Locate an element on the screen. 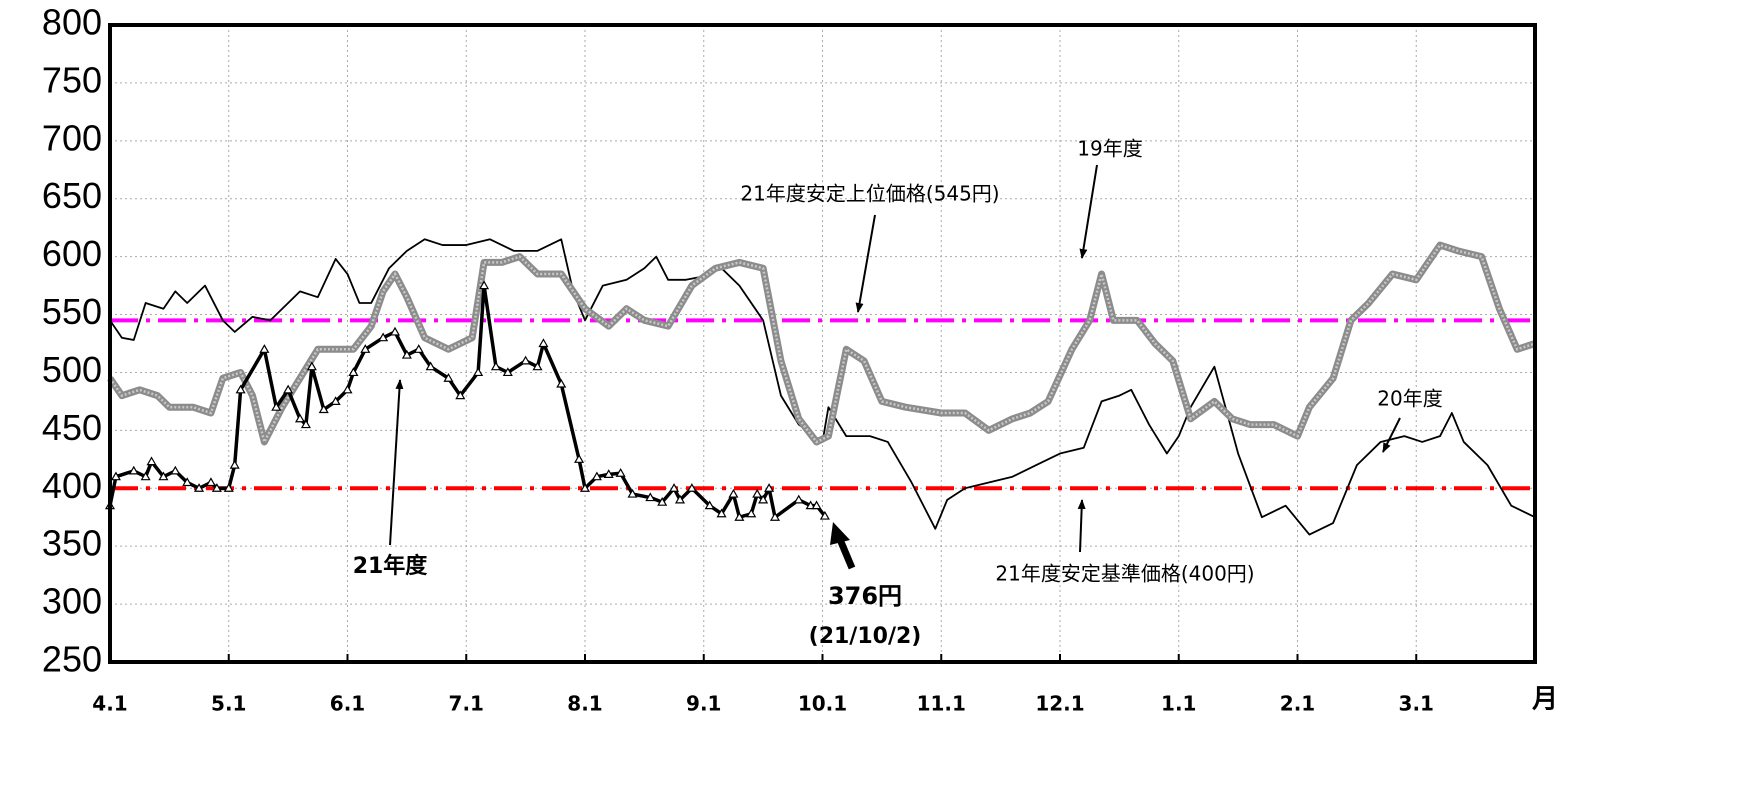 The height and width of the screenshot is (803, 1756). y-tick-label: 650 is located at coordinates (72, 195).